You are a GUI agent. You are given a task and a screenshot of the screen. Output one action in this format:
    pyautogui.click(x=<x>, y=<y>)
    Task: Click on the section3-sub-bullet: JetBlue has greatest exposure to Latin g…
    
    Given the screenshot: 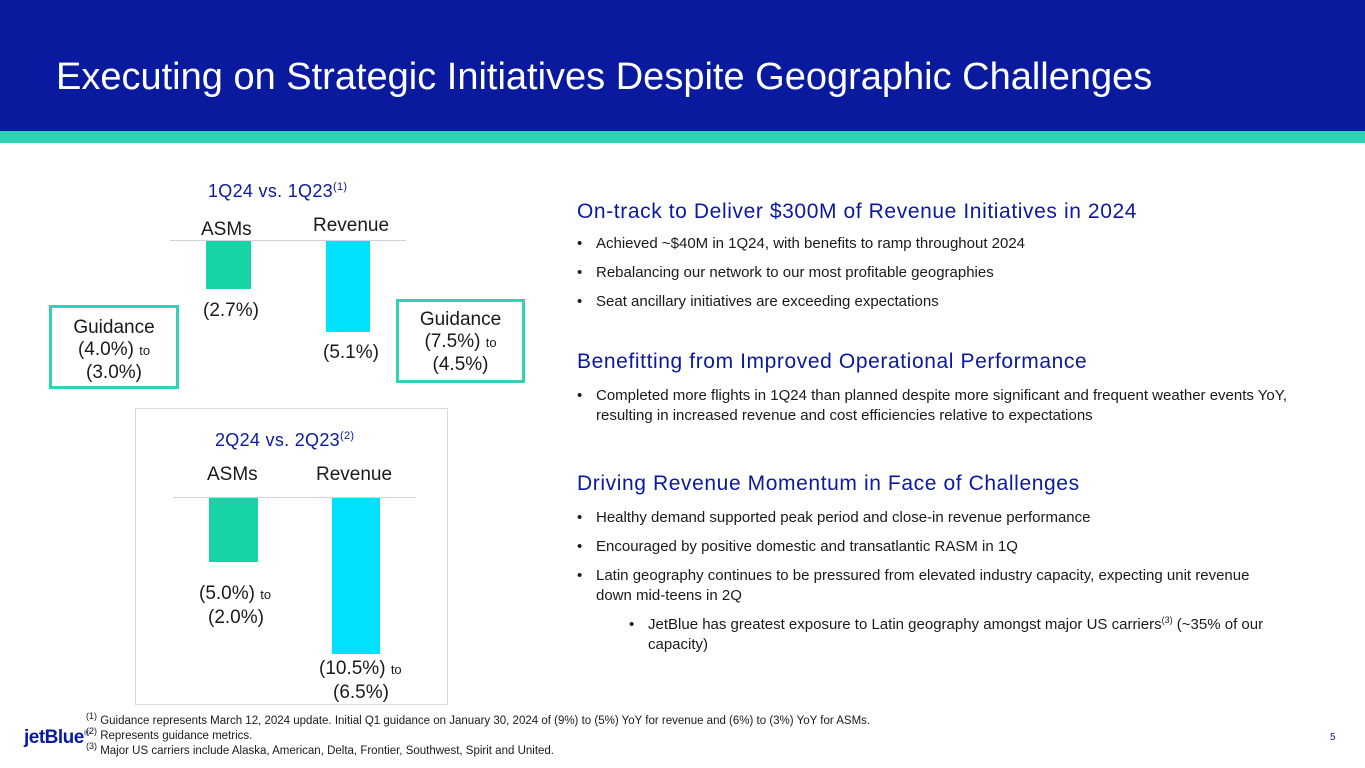 What is the action you would take?
    pyautogui.click(x=969, y=635)
    